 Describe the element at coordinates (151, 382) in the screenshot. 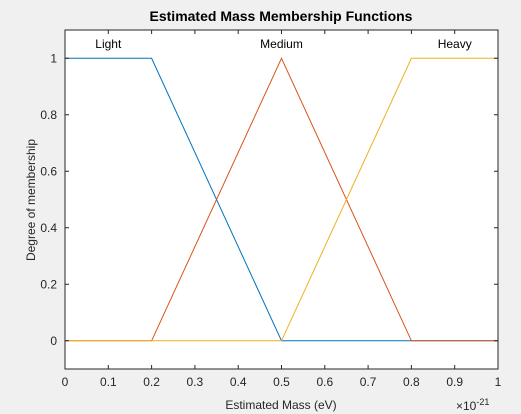

I see `x-tick-label: 0.2` at that location.